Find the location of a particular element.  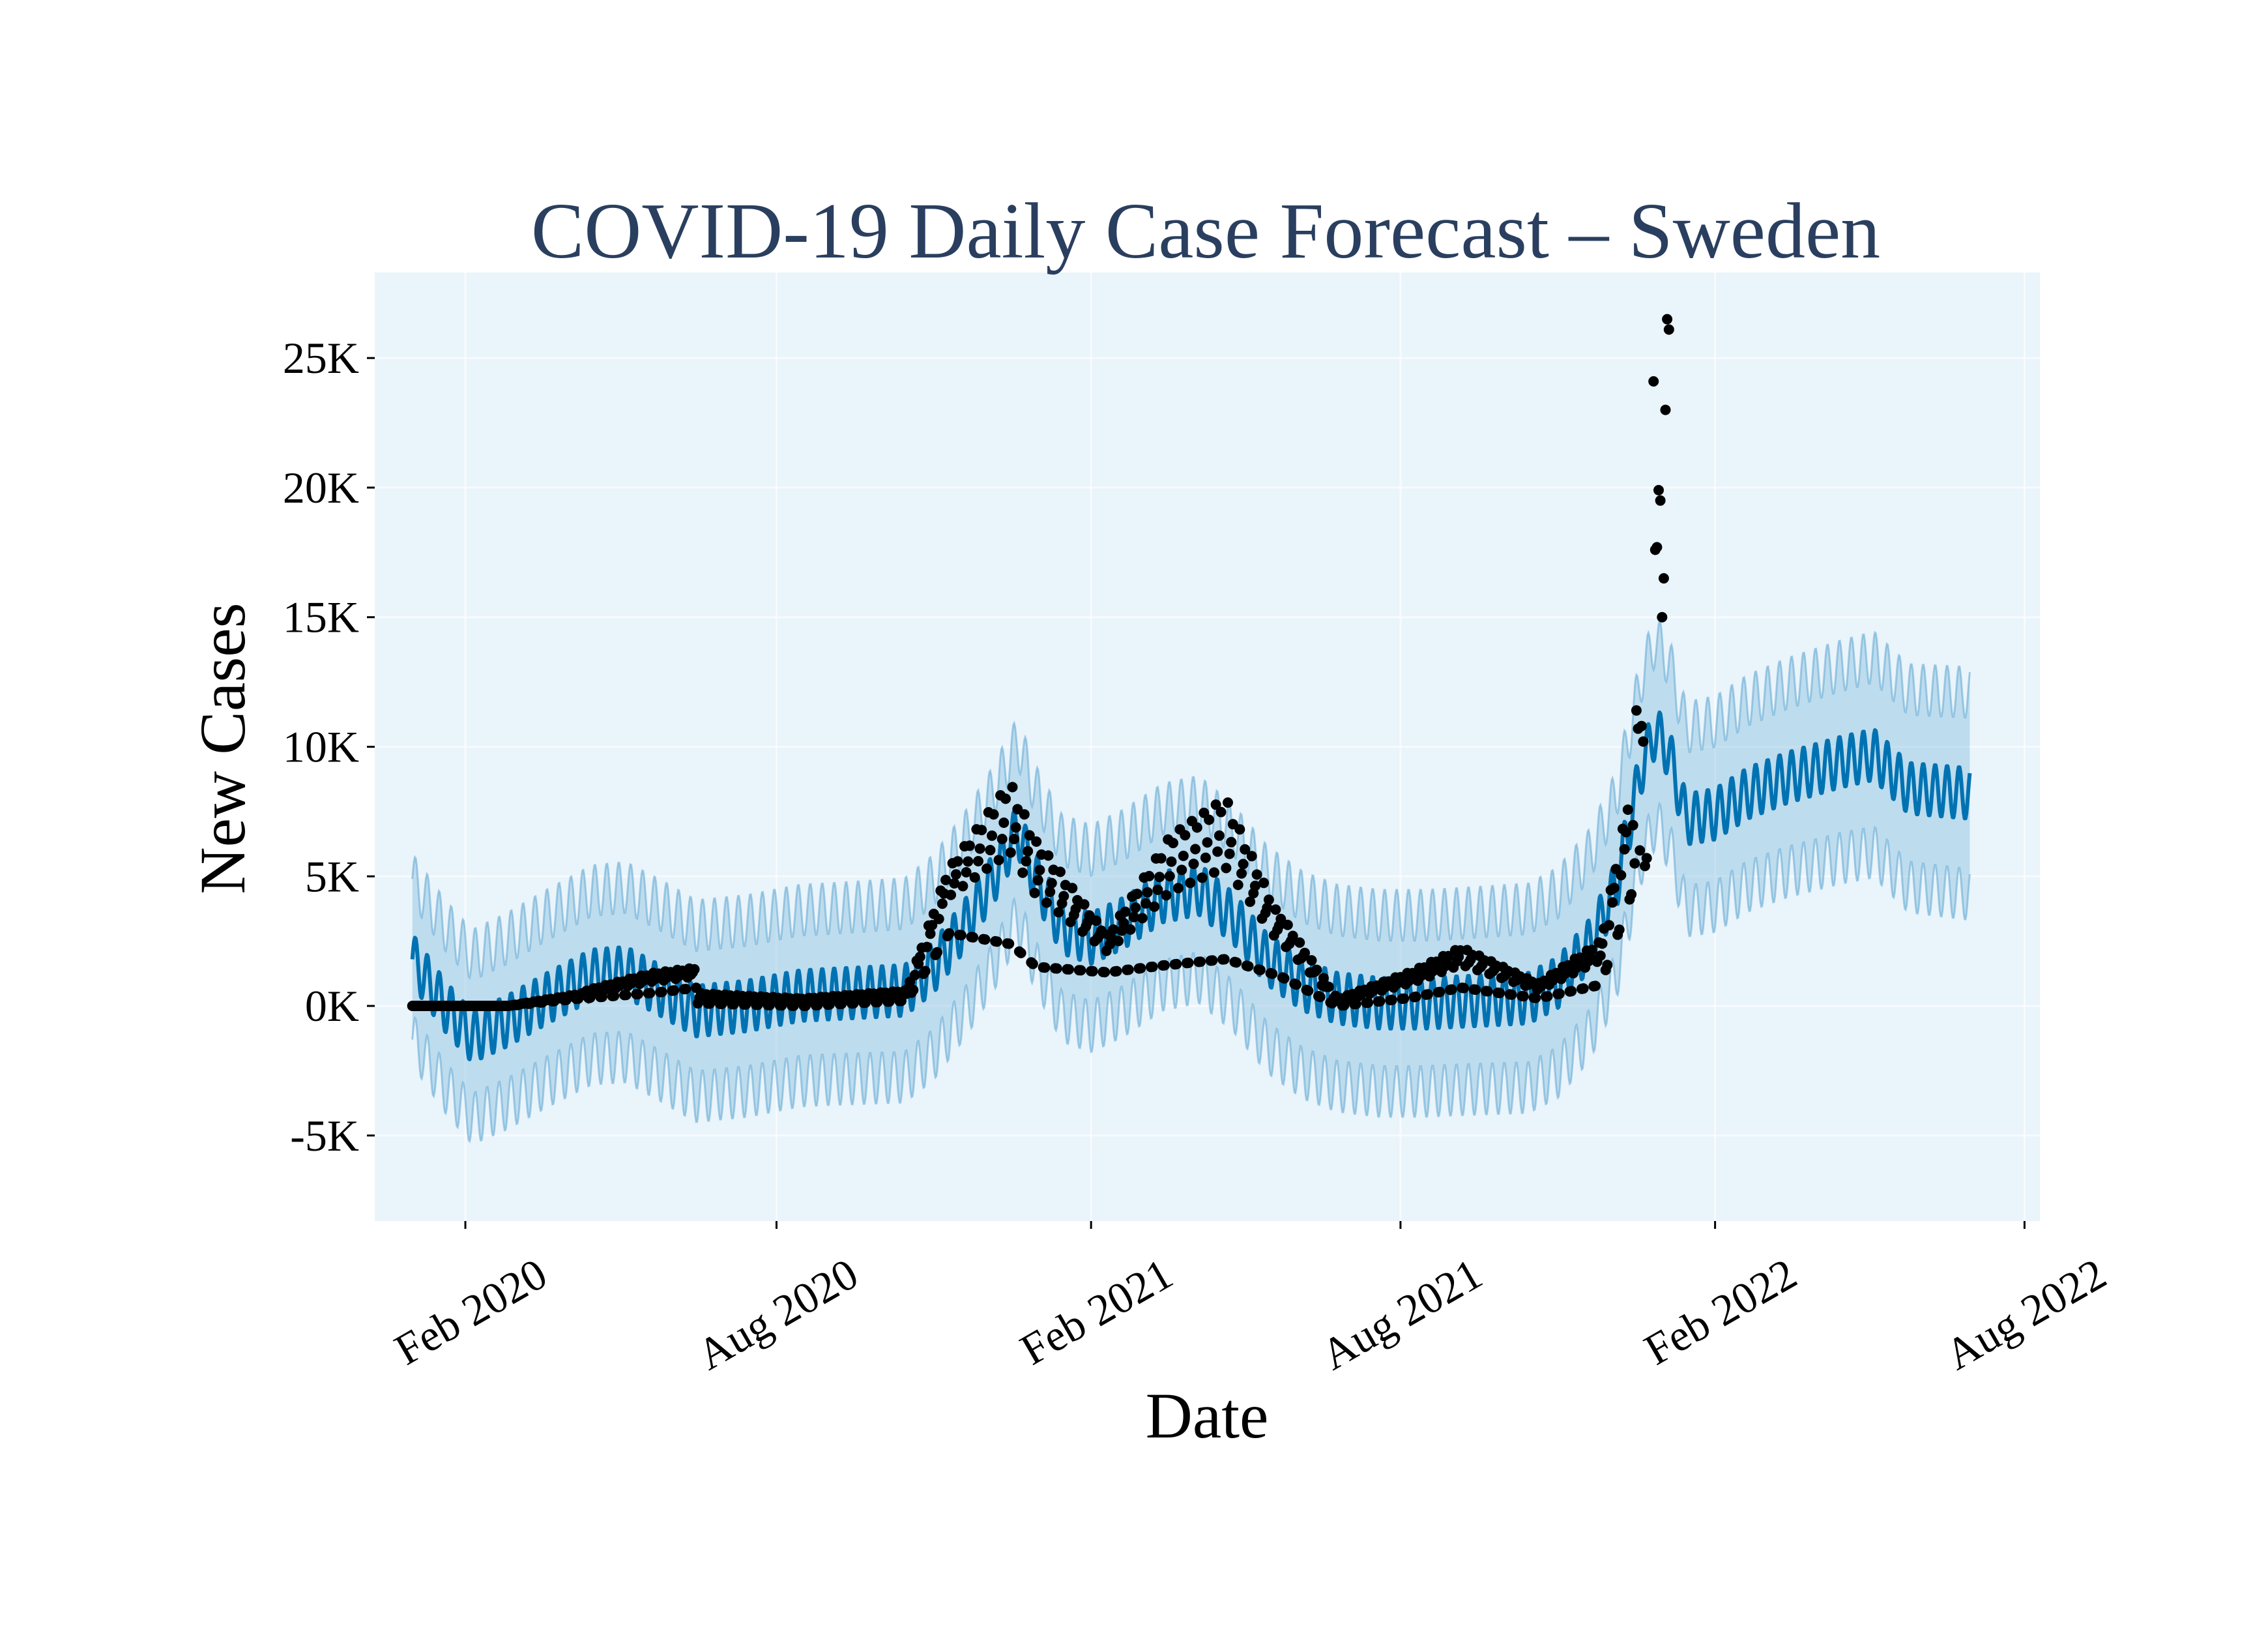

x-tick-label: Aug 2021 is located at coordinates (1401, 1313).